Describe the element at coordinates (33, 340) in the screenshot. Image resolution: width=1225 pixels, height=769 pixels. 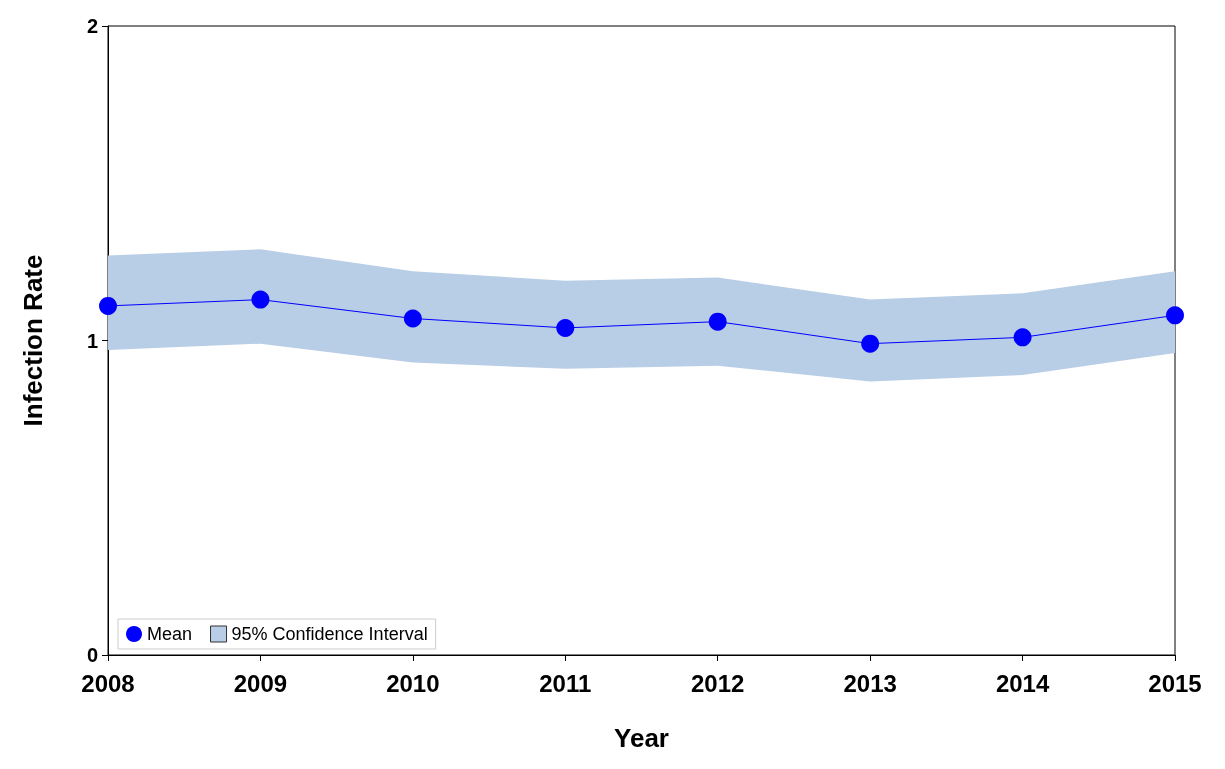
I see `y-axis-title: Infection Rate` at that location.